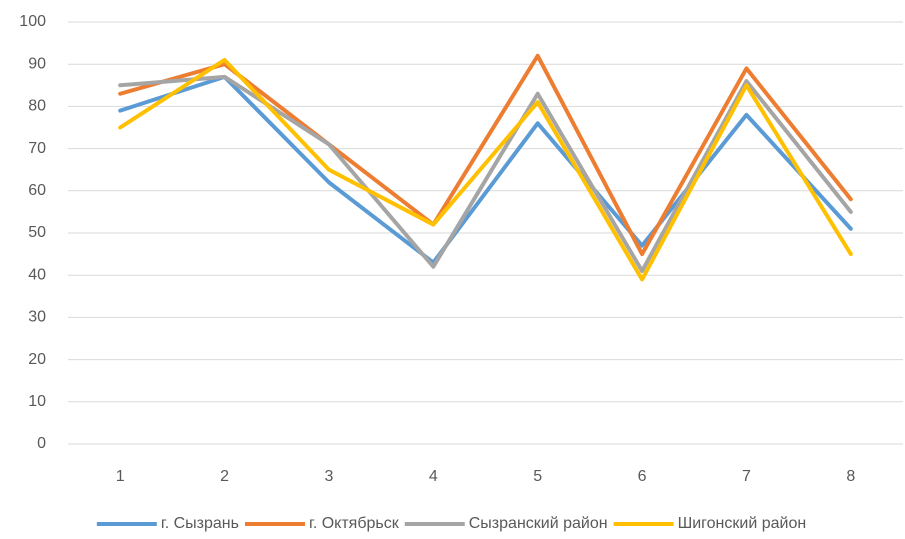  Describe the element at coordinates (742, 523) in the screenshot. I see `legend-label: Шигонский район` at that location.